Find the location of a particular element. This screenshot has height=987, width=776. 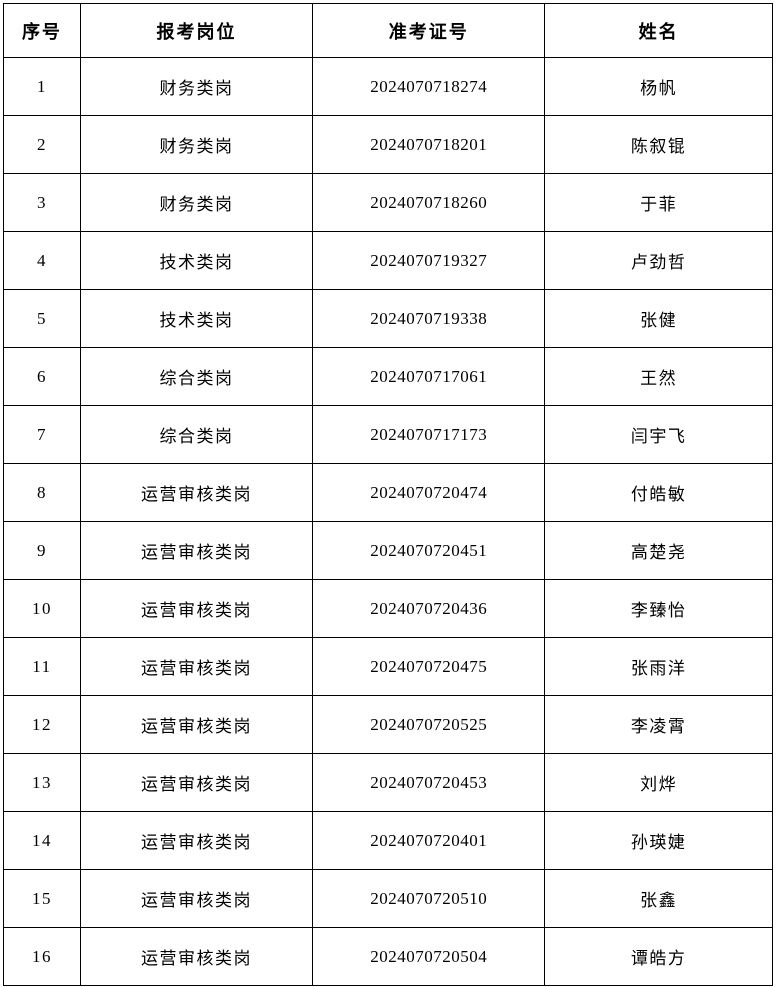

table-row: 7 综合类岗 2024070717173 闫宇飞 is located at coordinates (388, 434).